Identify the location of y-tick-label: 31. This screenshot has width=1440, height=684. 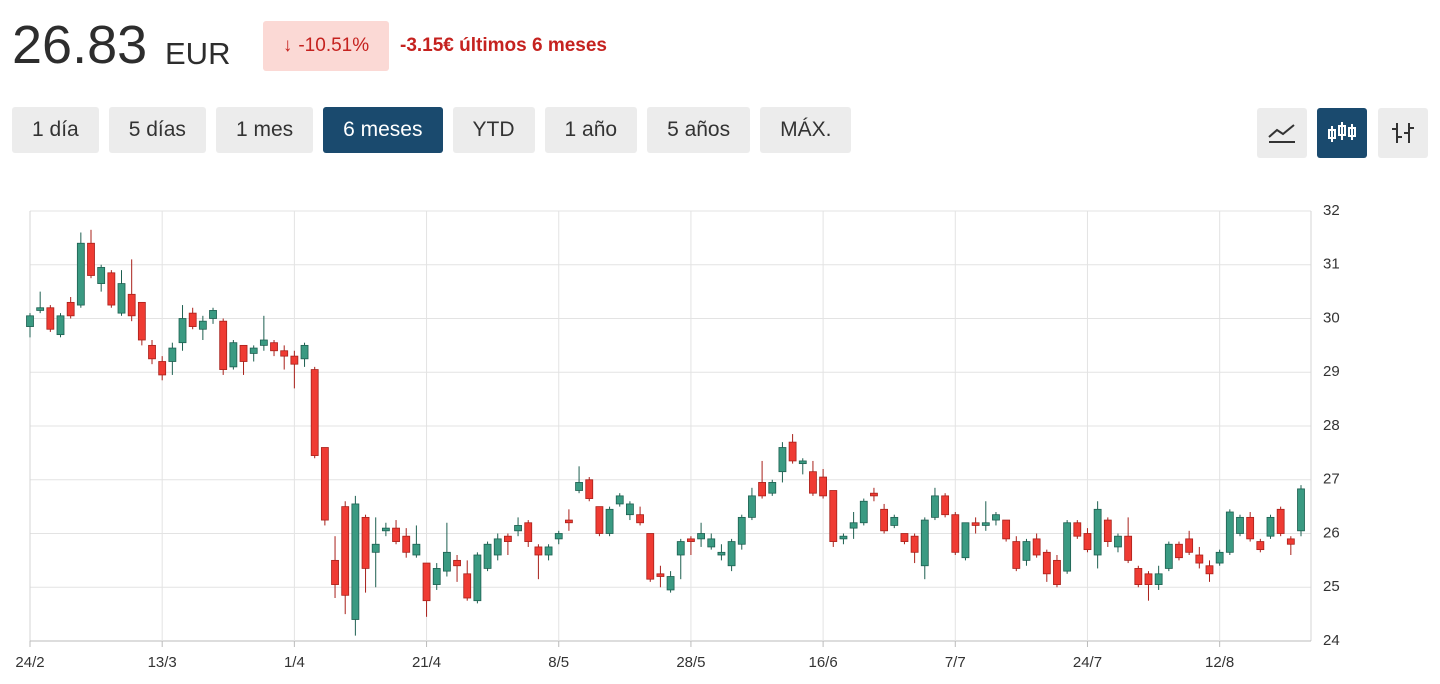
(1331, 264).